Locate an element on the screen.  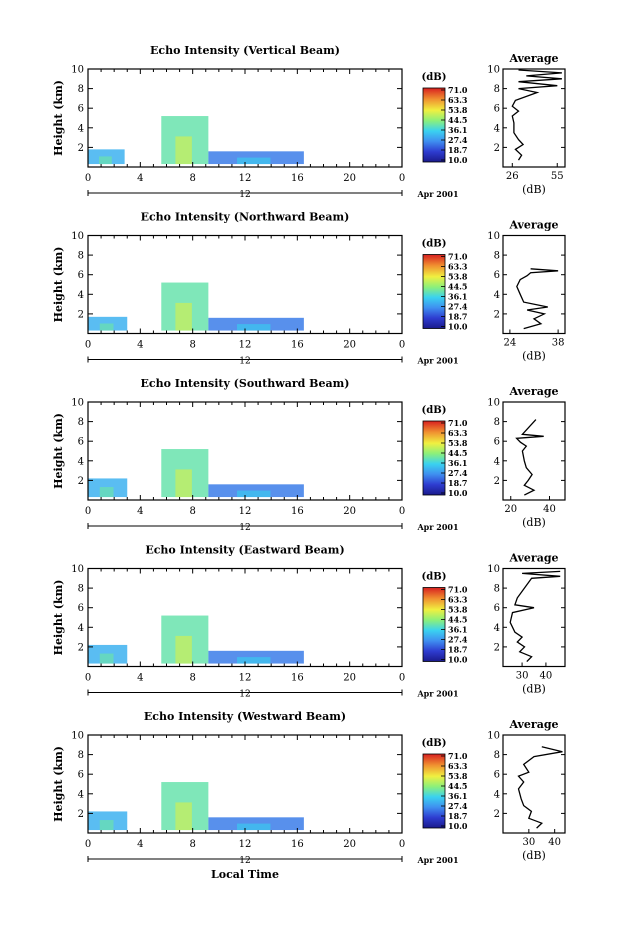
average-x-tick-label: 30 is located at coordinates (522, 676).